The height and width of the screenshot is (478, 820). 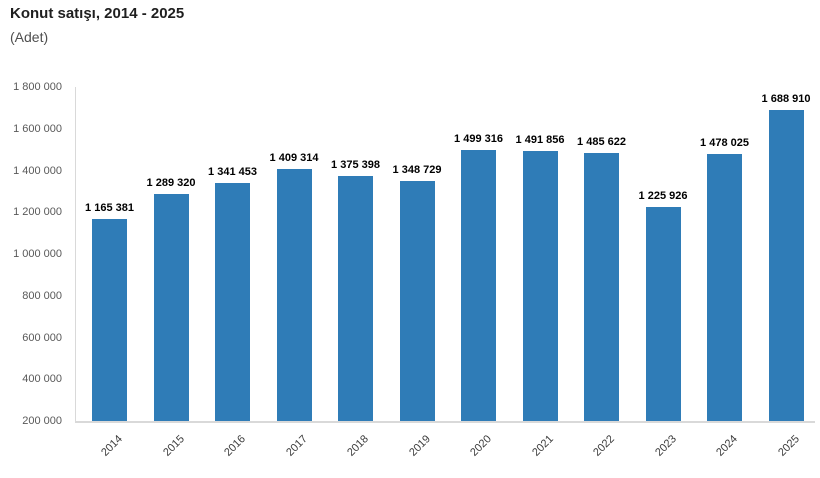 I want to click on x-axis-label-2018: 2018, so click(x=358, y=446).